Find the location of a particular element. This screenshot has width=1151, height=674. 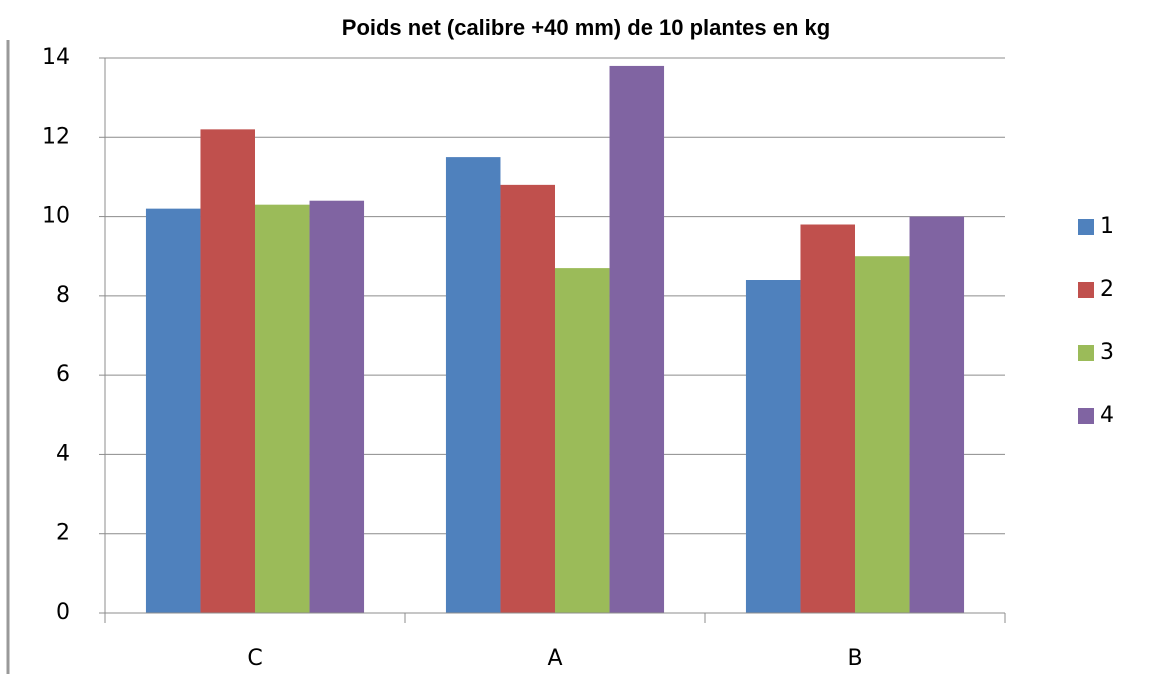

y-tick-label: 10 is located at coordinates (56, 216).